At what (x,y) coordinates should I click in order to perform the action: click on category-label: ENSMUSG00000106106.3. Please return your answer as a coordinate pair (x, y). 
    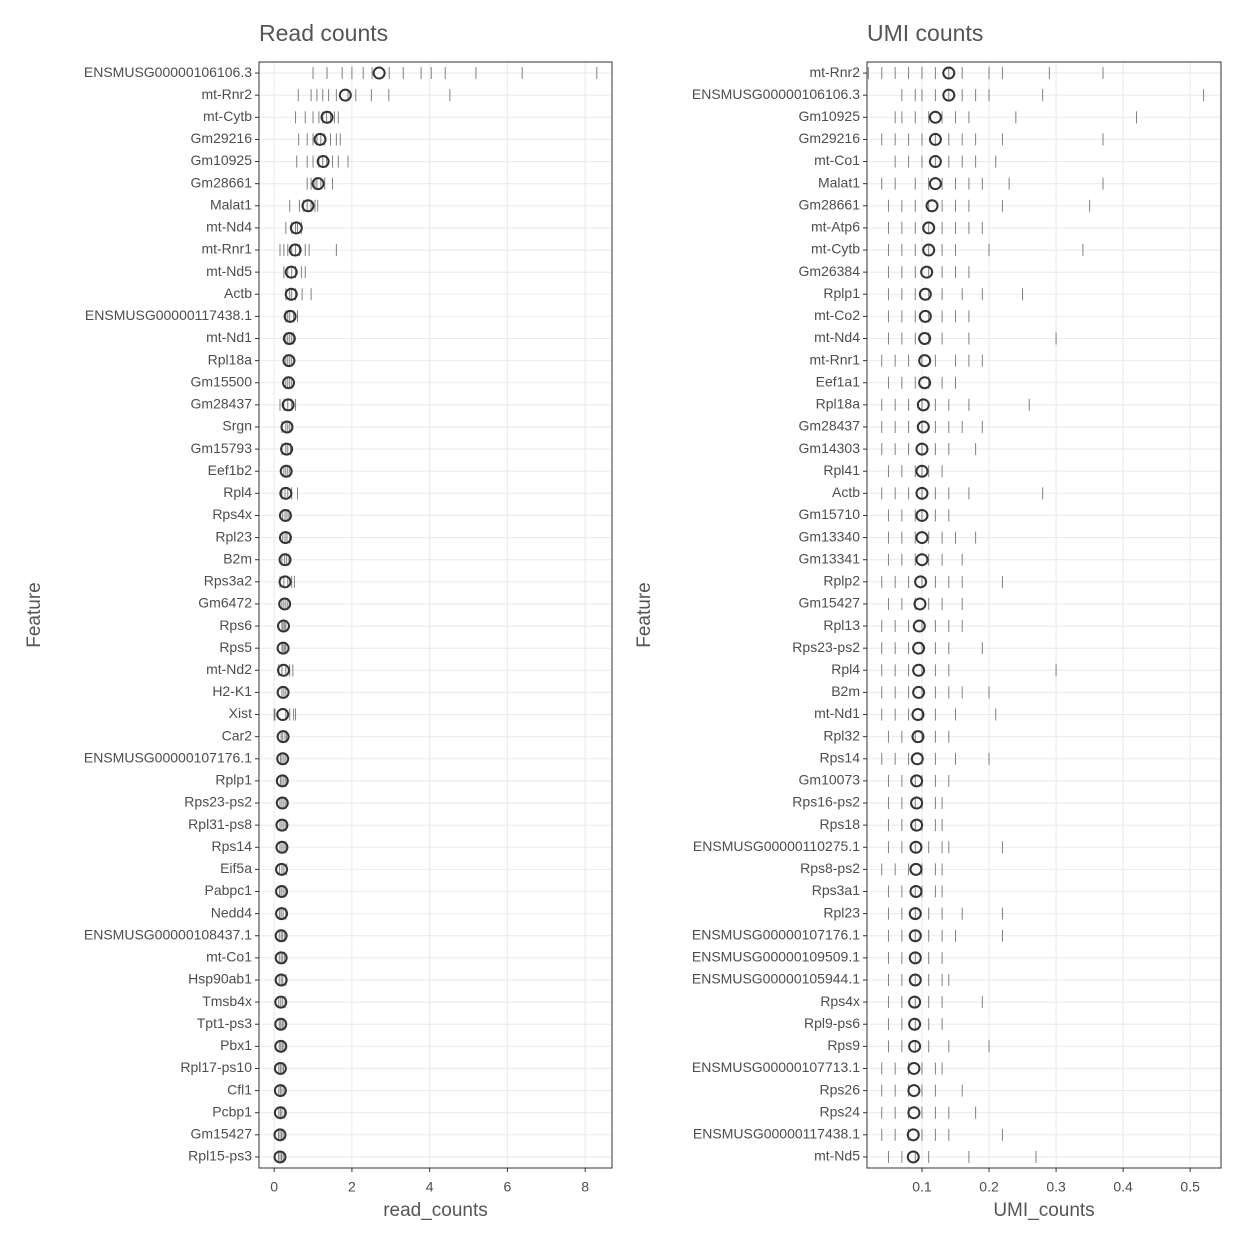
    Looking at the image, I should click on (776, 94).